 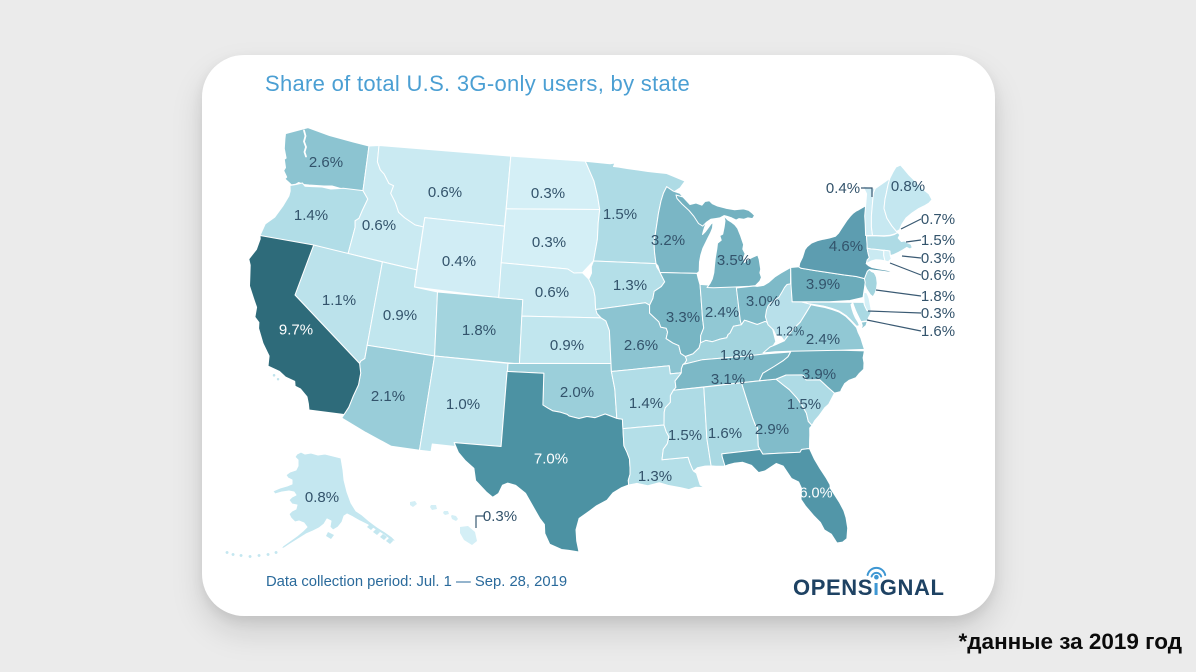 I want to click on svg-text: 2.0%, so click(x=577, y=392).